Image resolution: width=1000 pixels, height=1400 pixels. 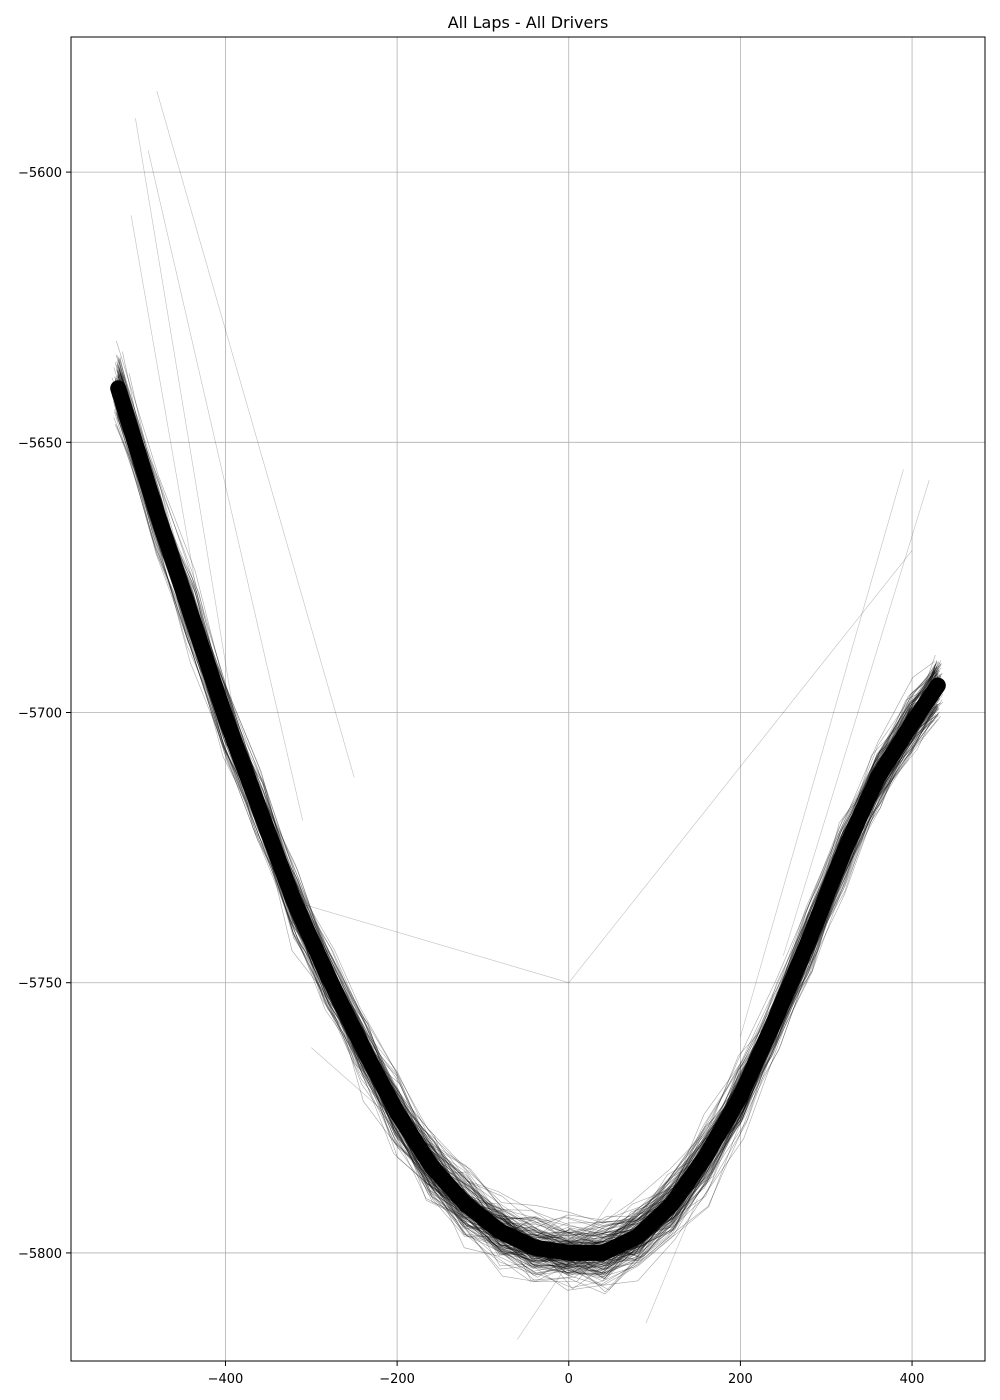 What do you see at coordinates (40, 443) in the screenshot?
I see `y-tick-label: −5650` at bounding box center [40, 443].